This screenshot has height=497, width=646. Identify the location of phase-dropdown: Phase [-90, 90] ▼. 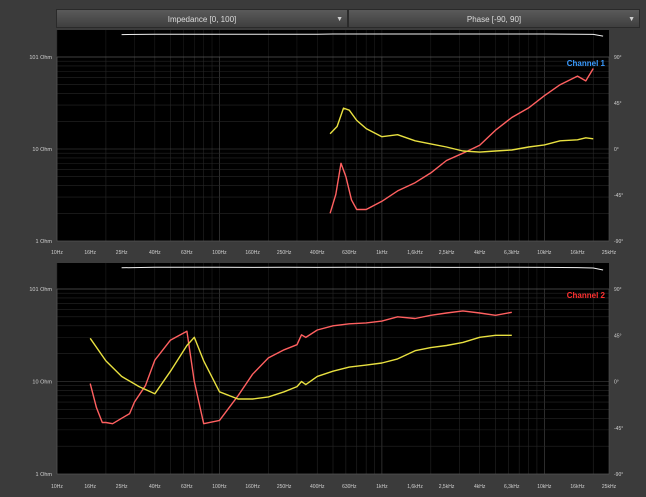
(494, 18).